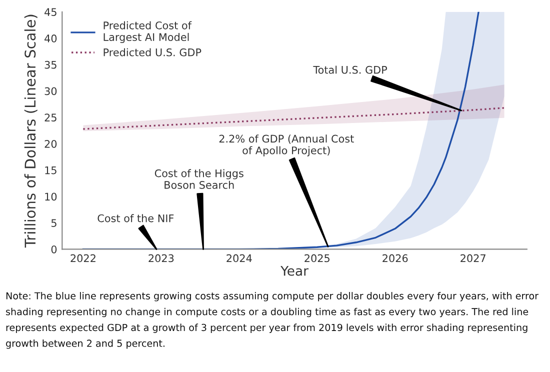 The image size is (550, 372). Describe the element at coordinates (50, 118) in the screenshot. I see `y-tick-label: 25` at that location.